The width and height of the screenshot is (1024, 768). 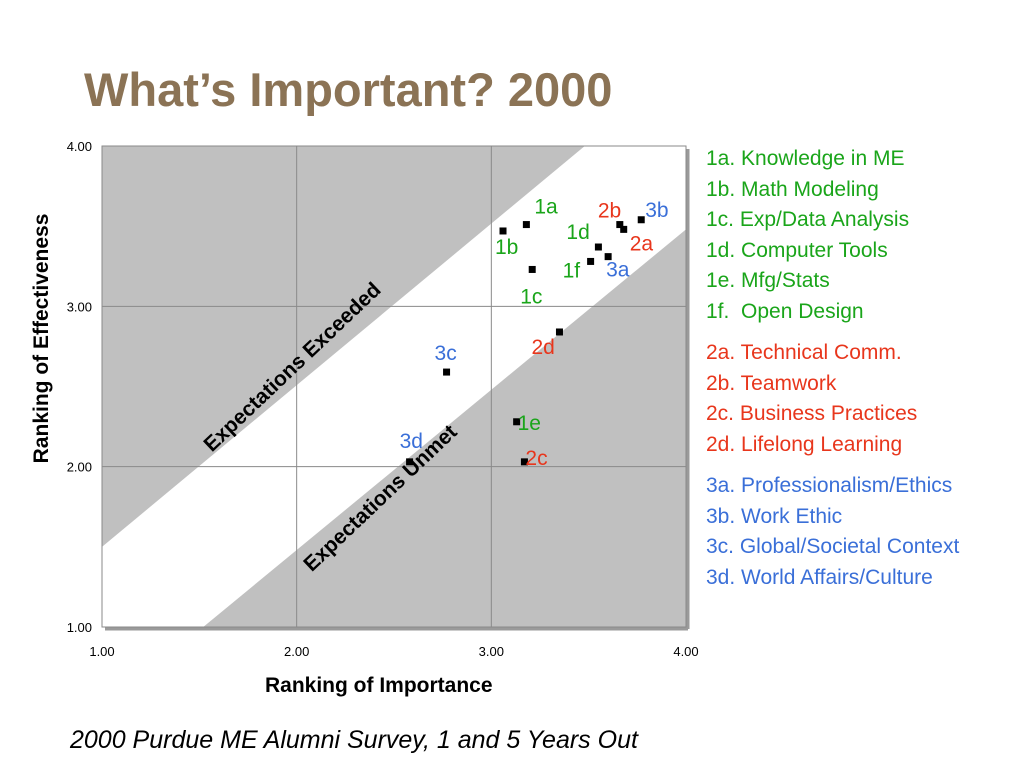 What do you see at coordinates (532, 269) in the screenshot?
I see `data-point-1c` at bounding box center [532, 269].